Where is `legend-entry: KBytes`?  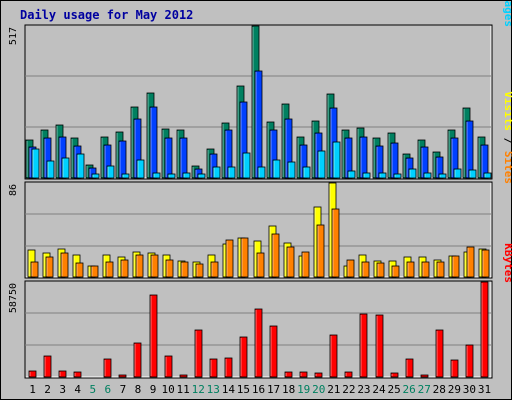 legend-entry: KBytes is located at coordinates (507, 263).